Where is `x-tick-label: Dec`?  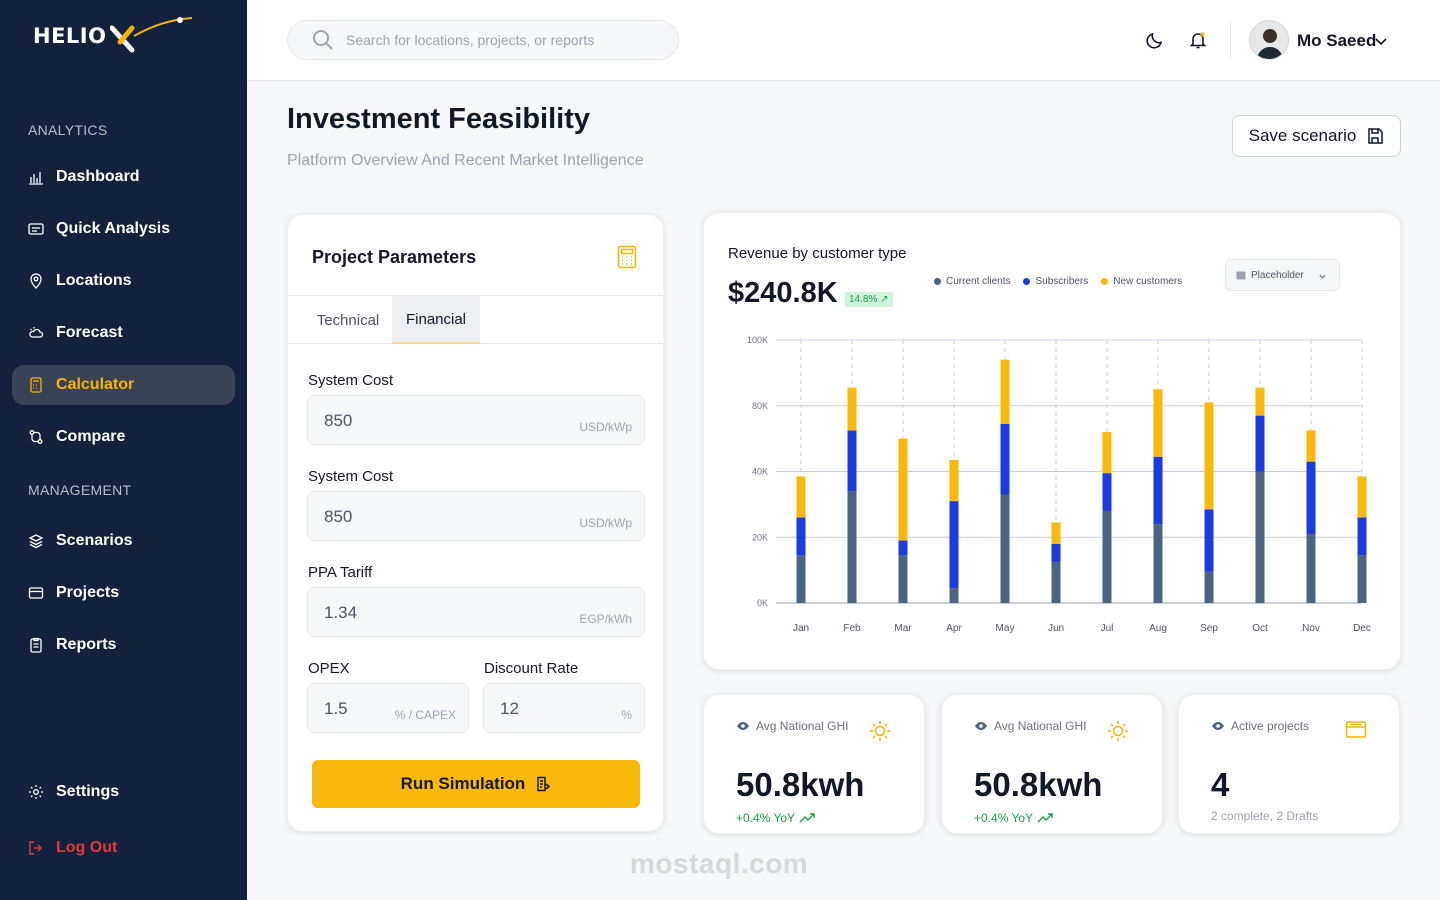 x-tick-label: Dec is located at coordinates (1362, 628).